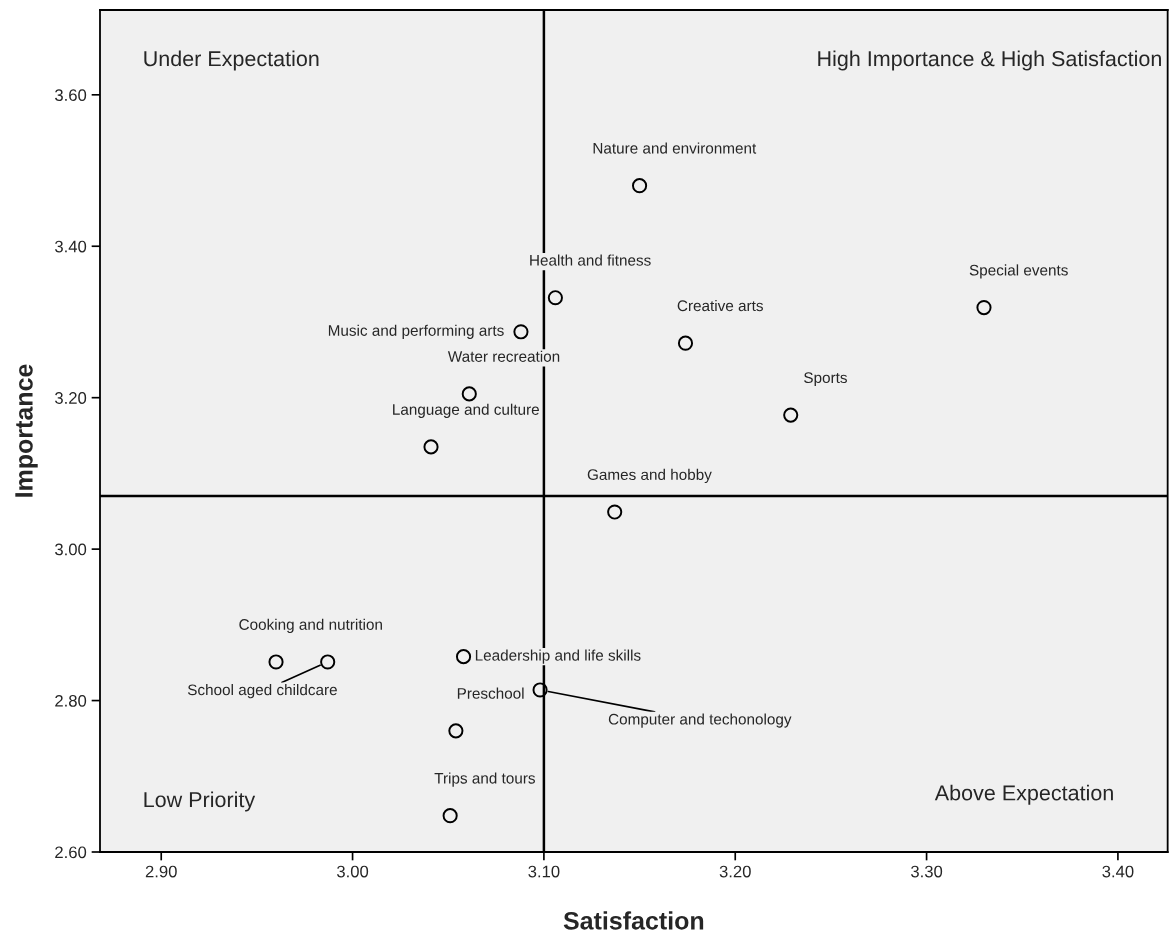 The image size is (1170, 941). What do you see at coordinates (503, 356) in the screenshot?
I see `annotation: Water recreation` at bounding box center [503, 356].